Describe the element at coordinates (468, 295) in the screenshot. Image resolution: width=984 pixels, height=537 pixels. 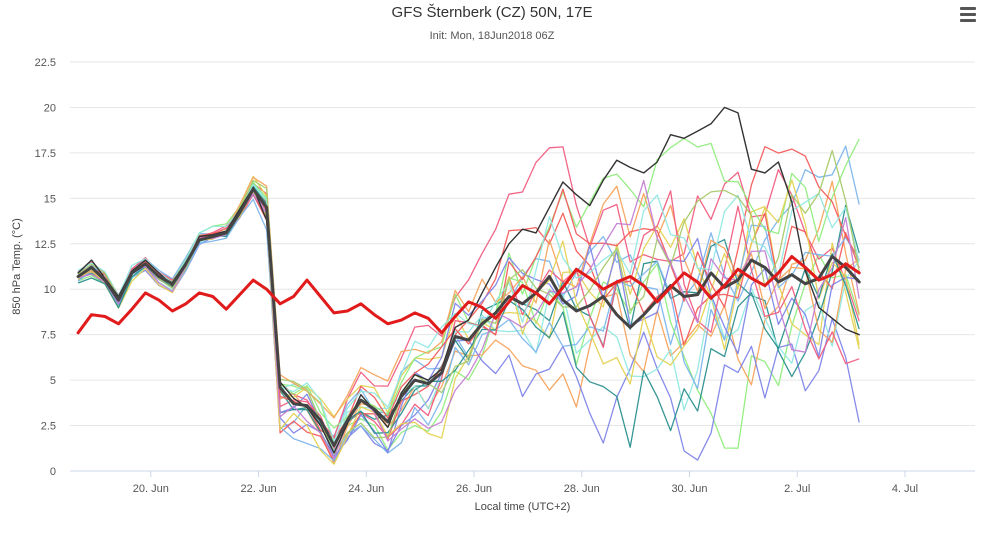
I see `climatology-series-line` at that location.